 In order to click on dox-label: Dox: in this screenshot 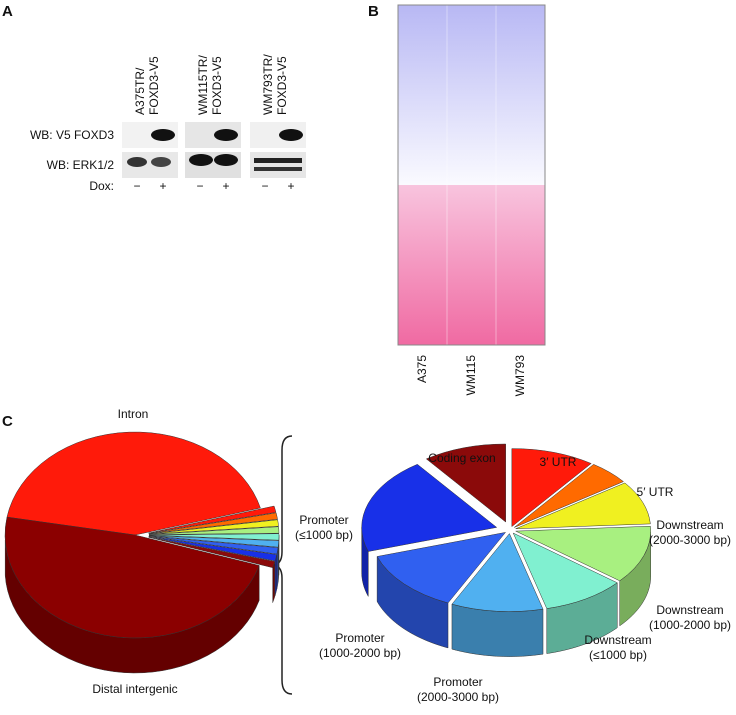, I will do `click(101, 186)`.